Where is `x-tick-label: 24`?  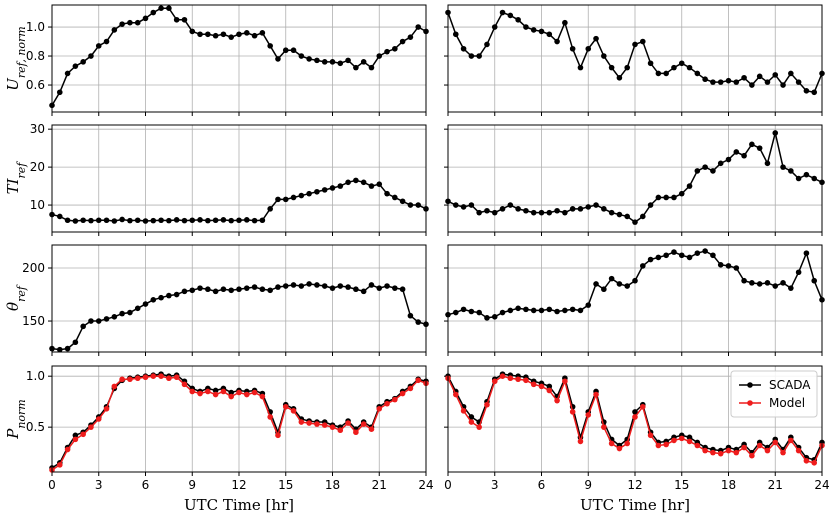
x-tick-label: 24 is located at coordinates (425, 485).